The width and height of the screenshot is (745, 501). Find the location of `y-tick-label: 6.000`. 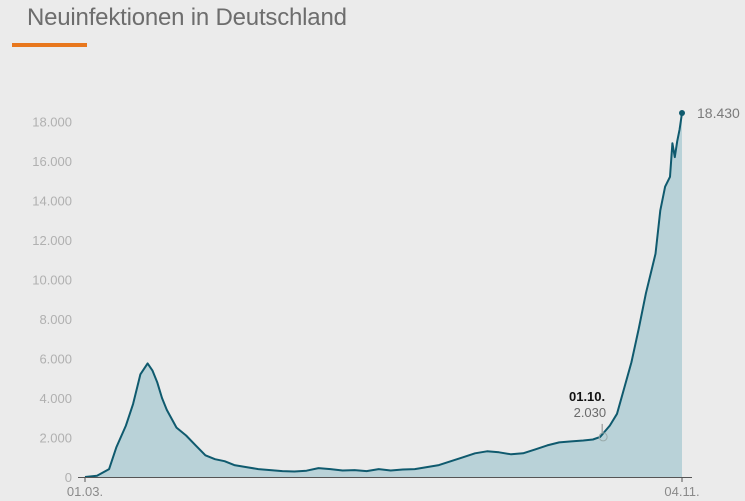

y-tick-label: 6.000 is located at coordinates (55, 359).